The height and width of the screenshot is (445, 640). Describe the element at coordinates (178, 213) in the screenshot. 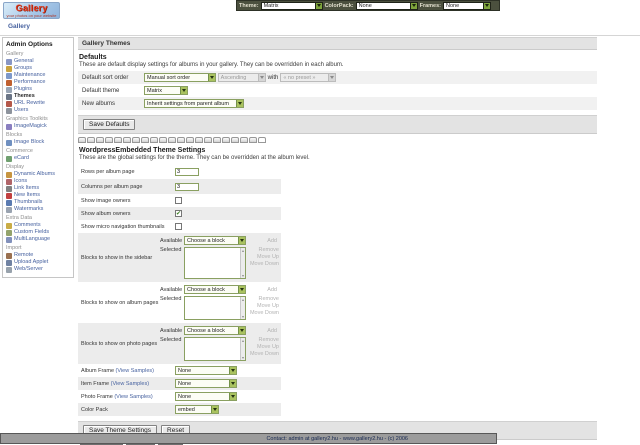

I see `show-album-owners-checkbox` at that location.